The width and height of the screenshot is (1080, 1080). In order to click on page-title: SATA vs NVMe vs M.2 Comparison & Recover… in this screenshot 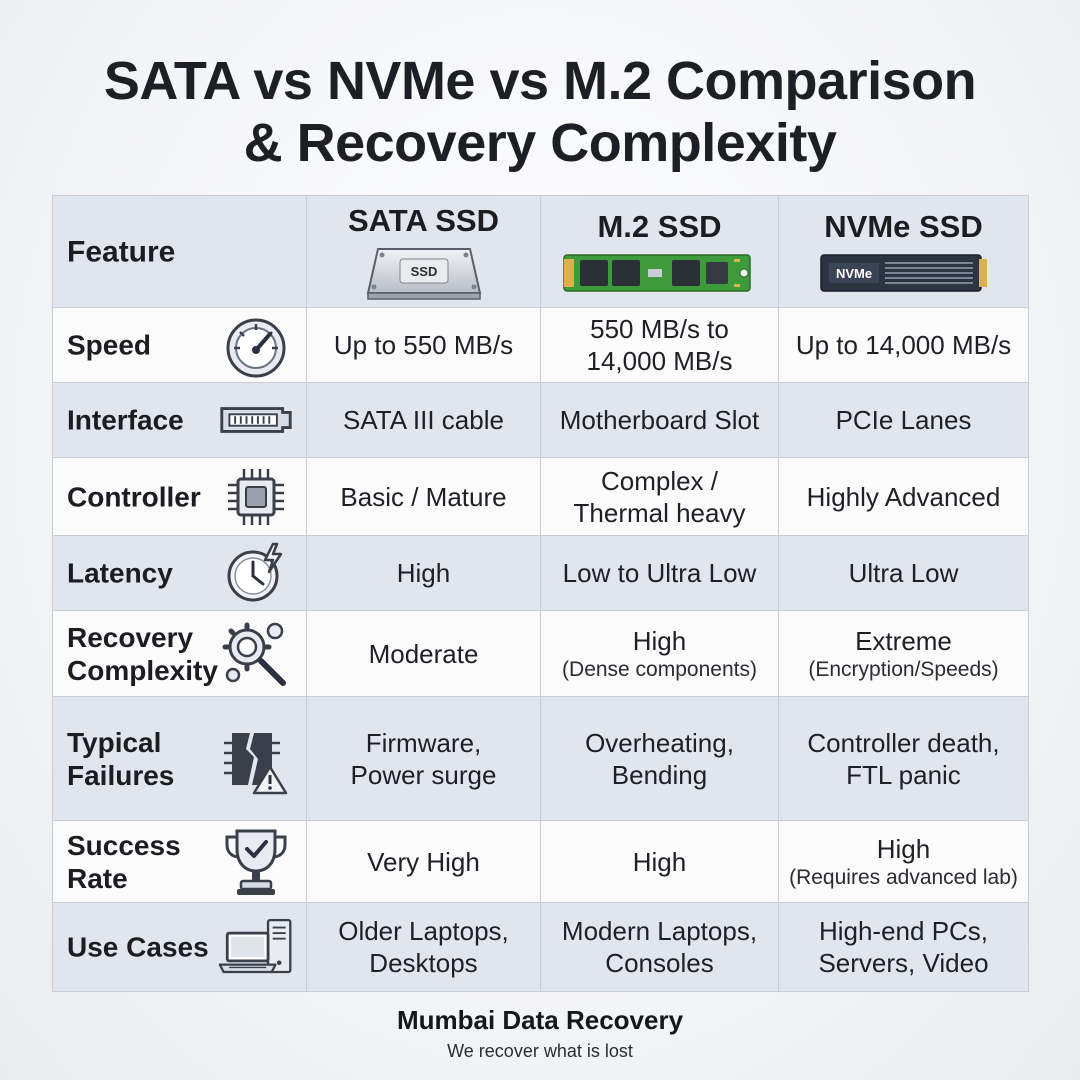, I will do `click(540, 112)`.